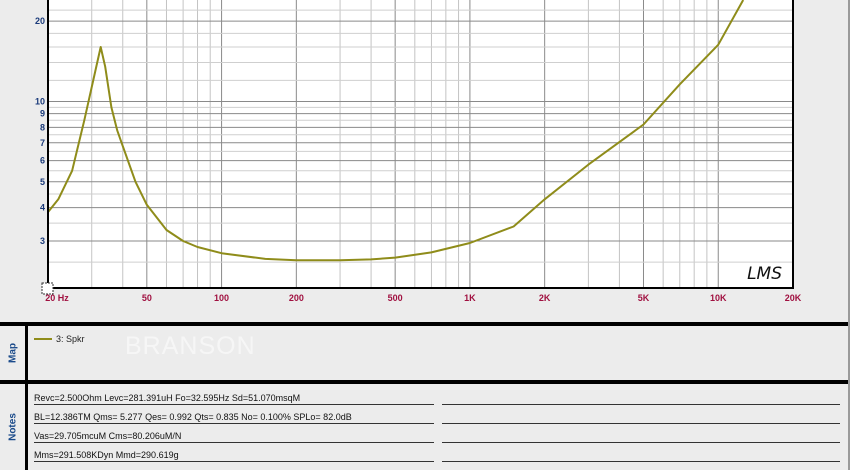 The height and width of the screenshot is (470, 850). I want to click on legend-swatch, so click(43, 339).